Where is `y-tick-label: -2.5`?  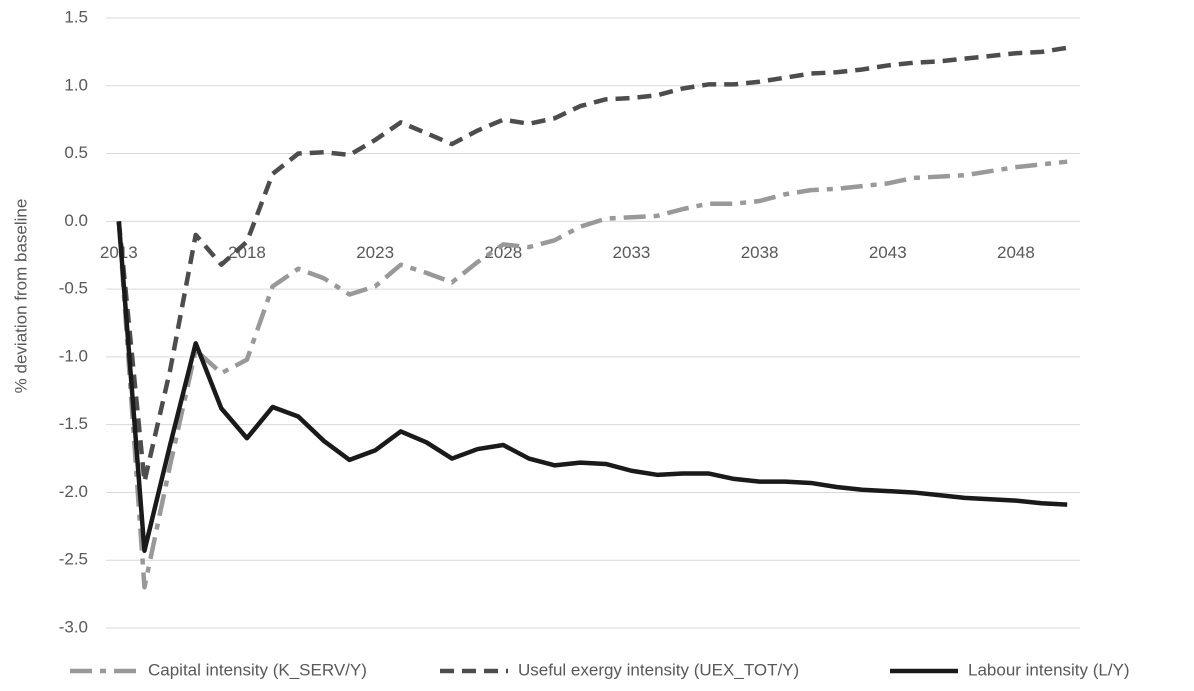
y-tick-label: -2.5 is located at coordinates (73, 559).